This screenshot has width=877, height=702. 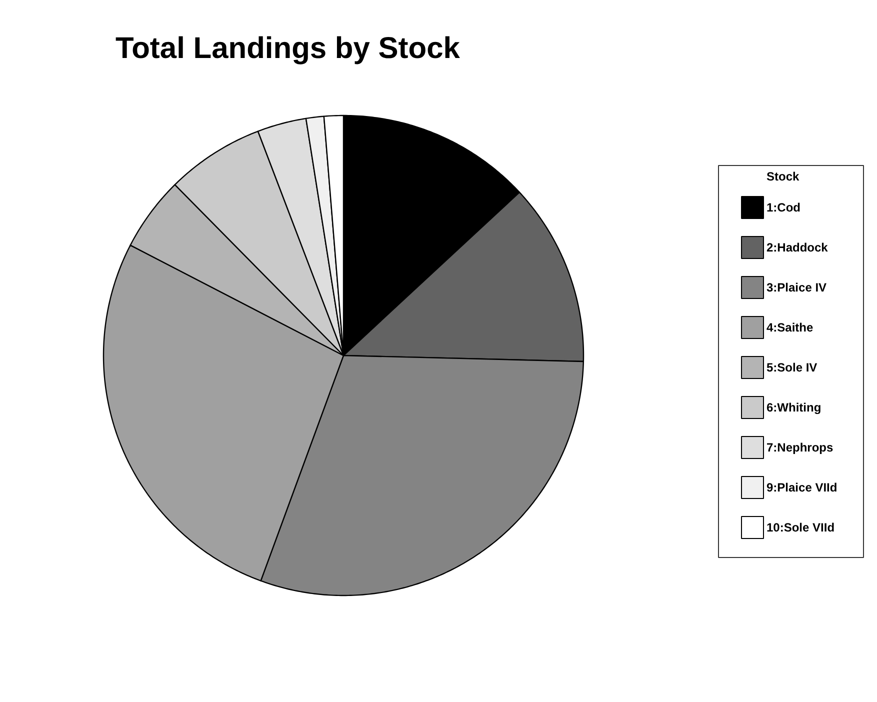 What do you see at coordinates (796, 287) in the screenshot?
I see `legend-label: 3:Plaice IV` at bounding box center [796, 287].